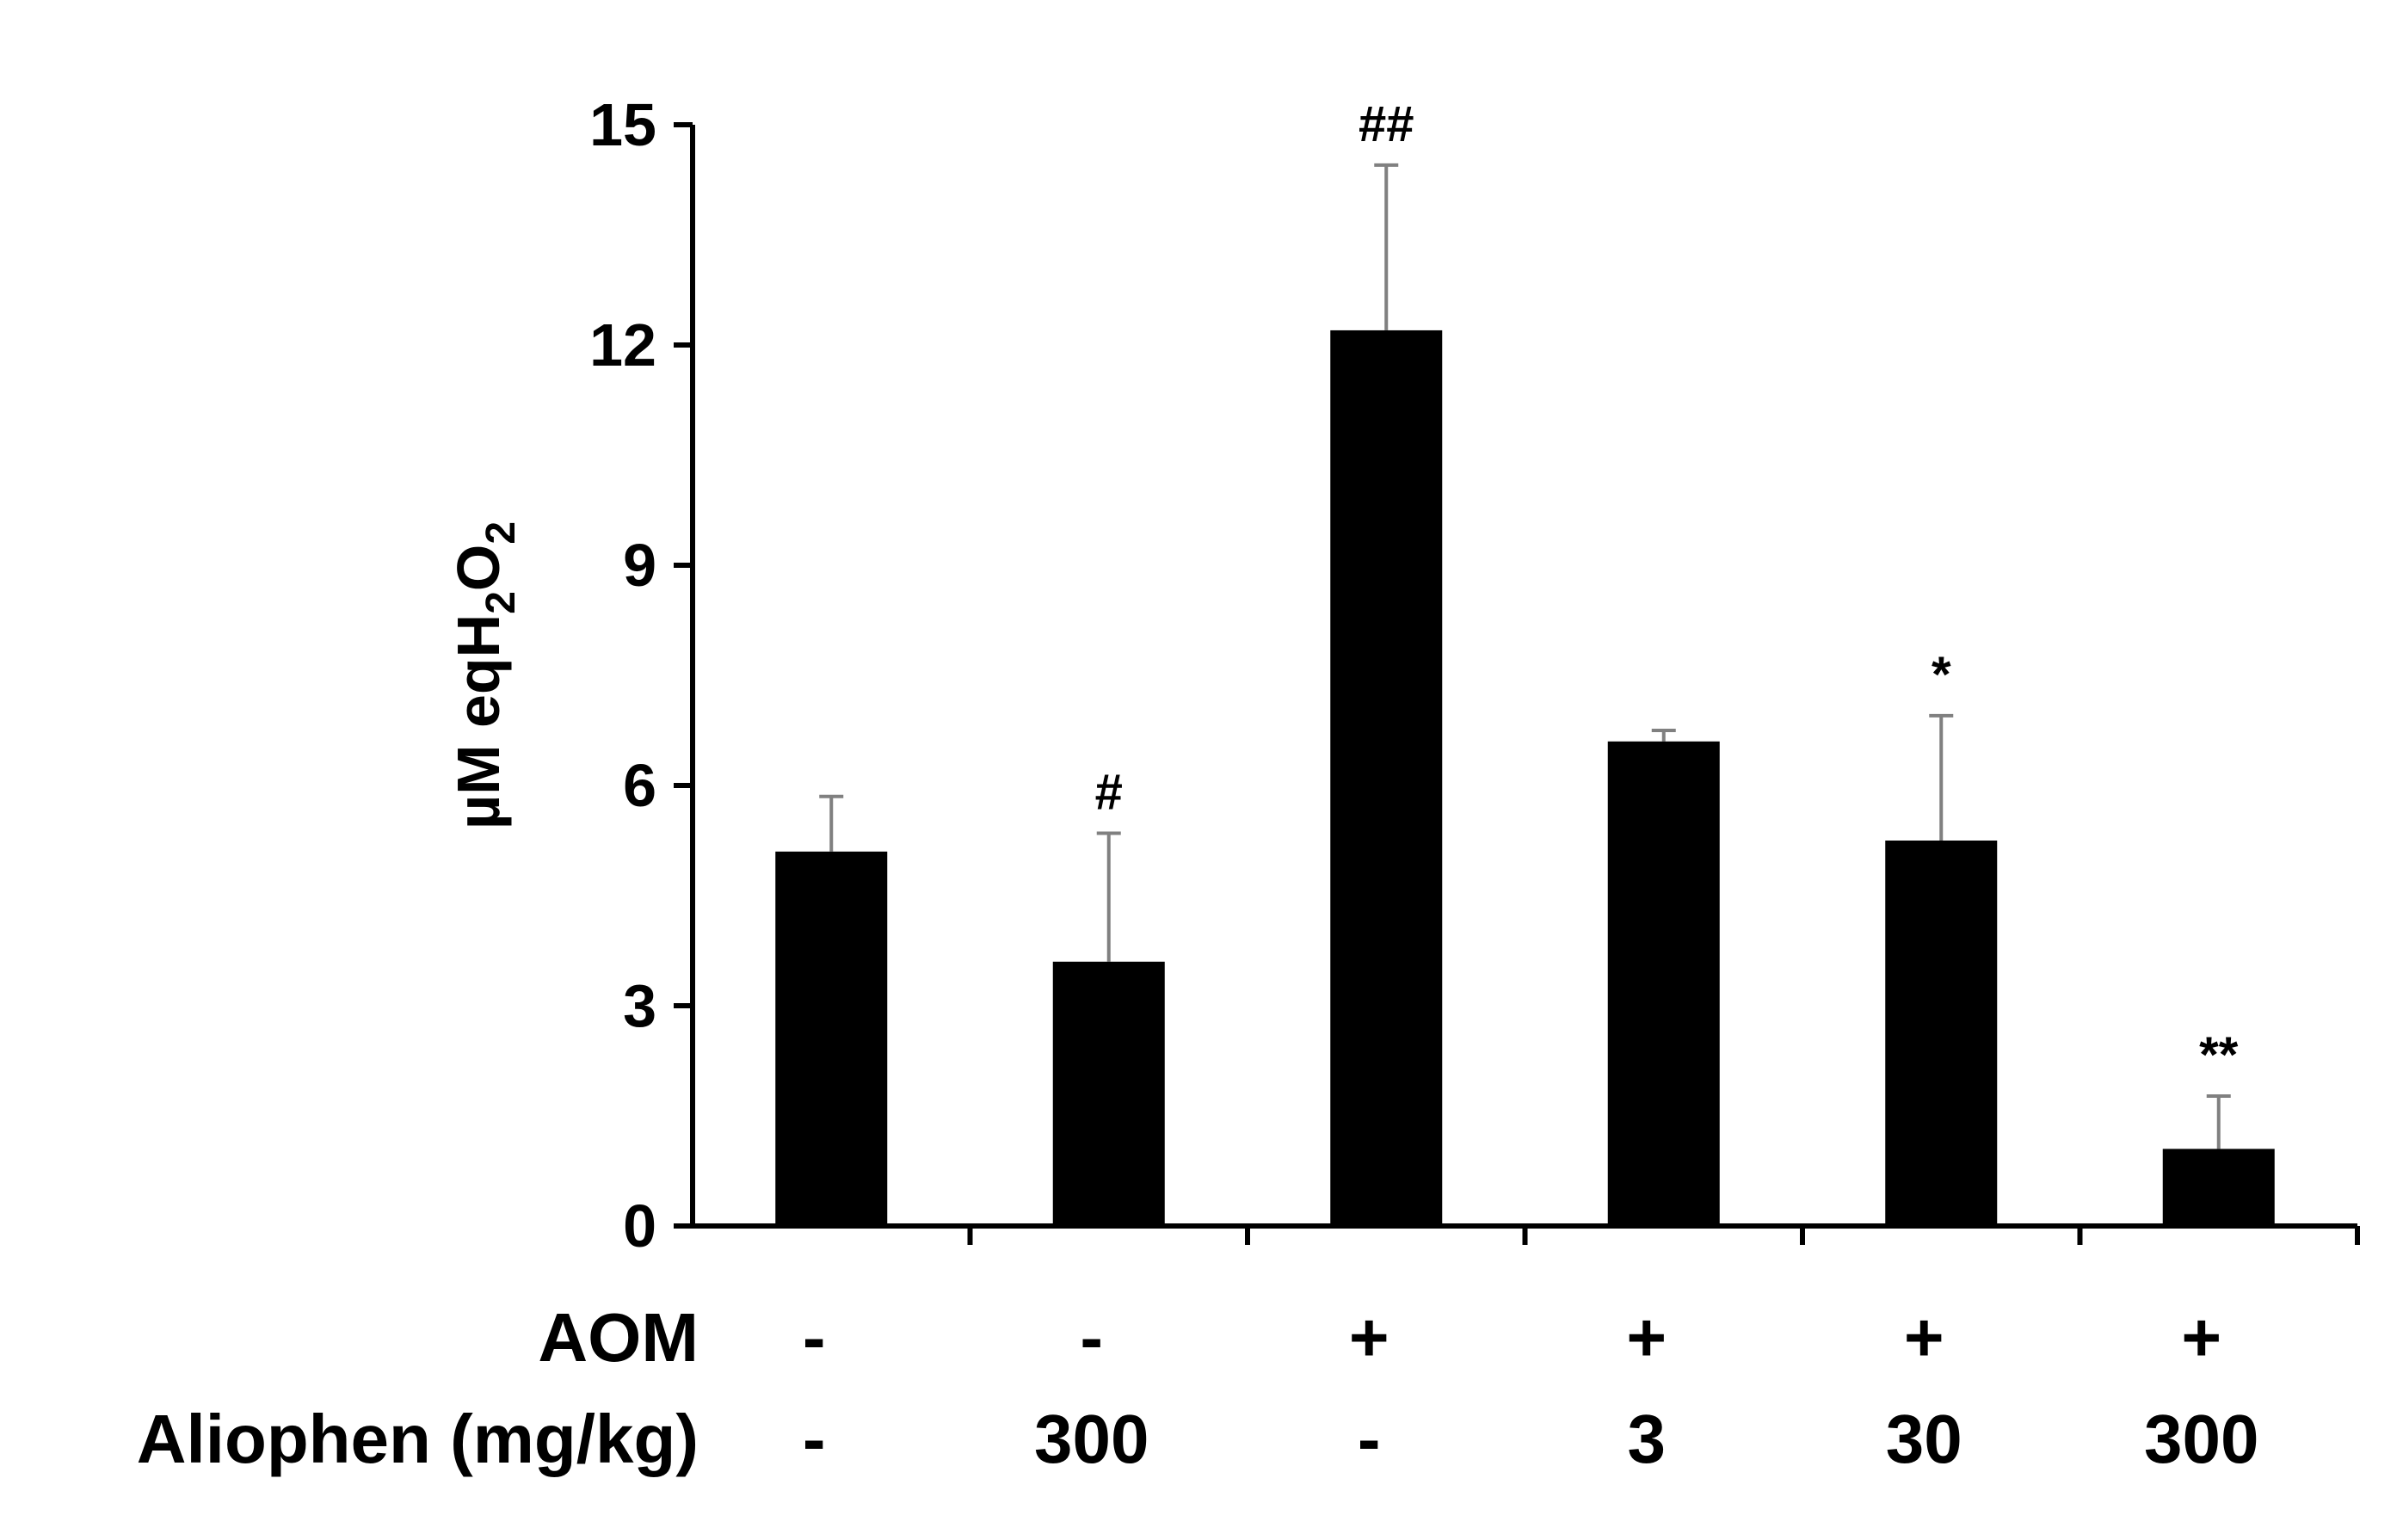 The image size is (2403, 1540). I want to click on significance-label: #, so click(1109, 792).